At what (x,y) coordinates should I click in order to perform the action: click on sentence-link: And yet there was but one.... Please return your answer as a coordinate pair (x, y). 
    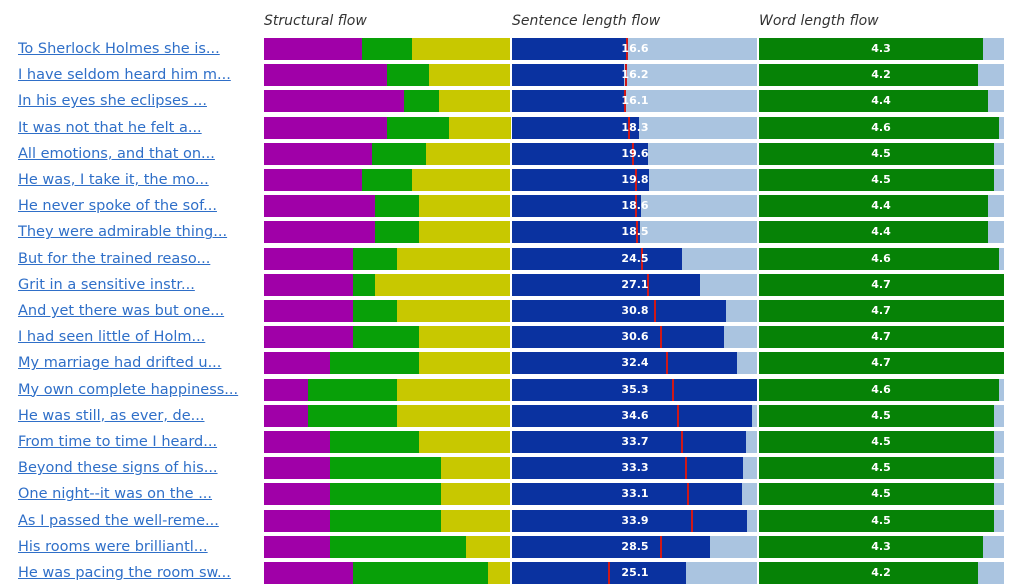
    Looking at the image, I should click on (121, 311).